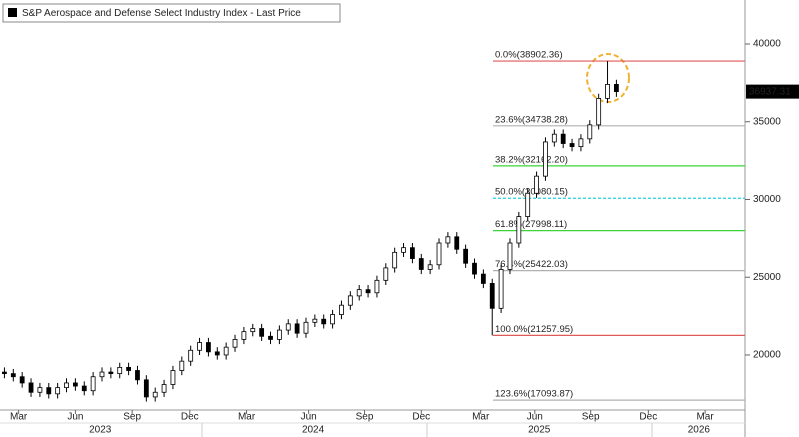  I want to click on last-price-label: 36937.31, so click(770, 91).